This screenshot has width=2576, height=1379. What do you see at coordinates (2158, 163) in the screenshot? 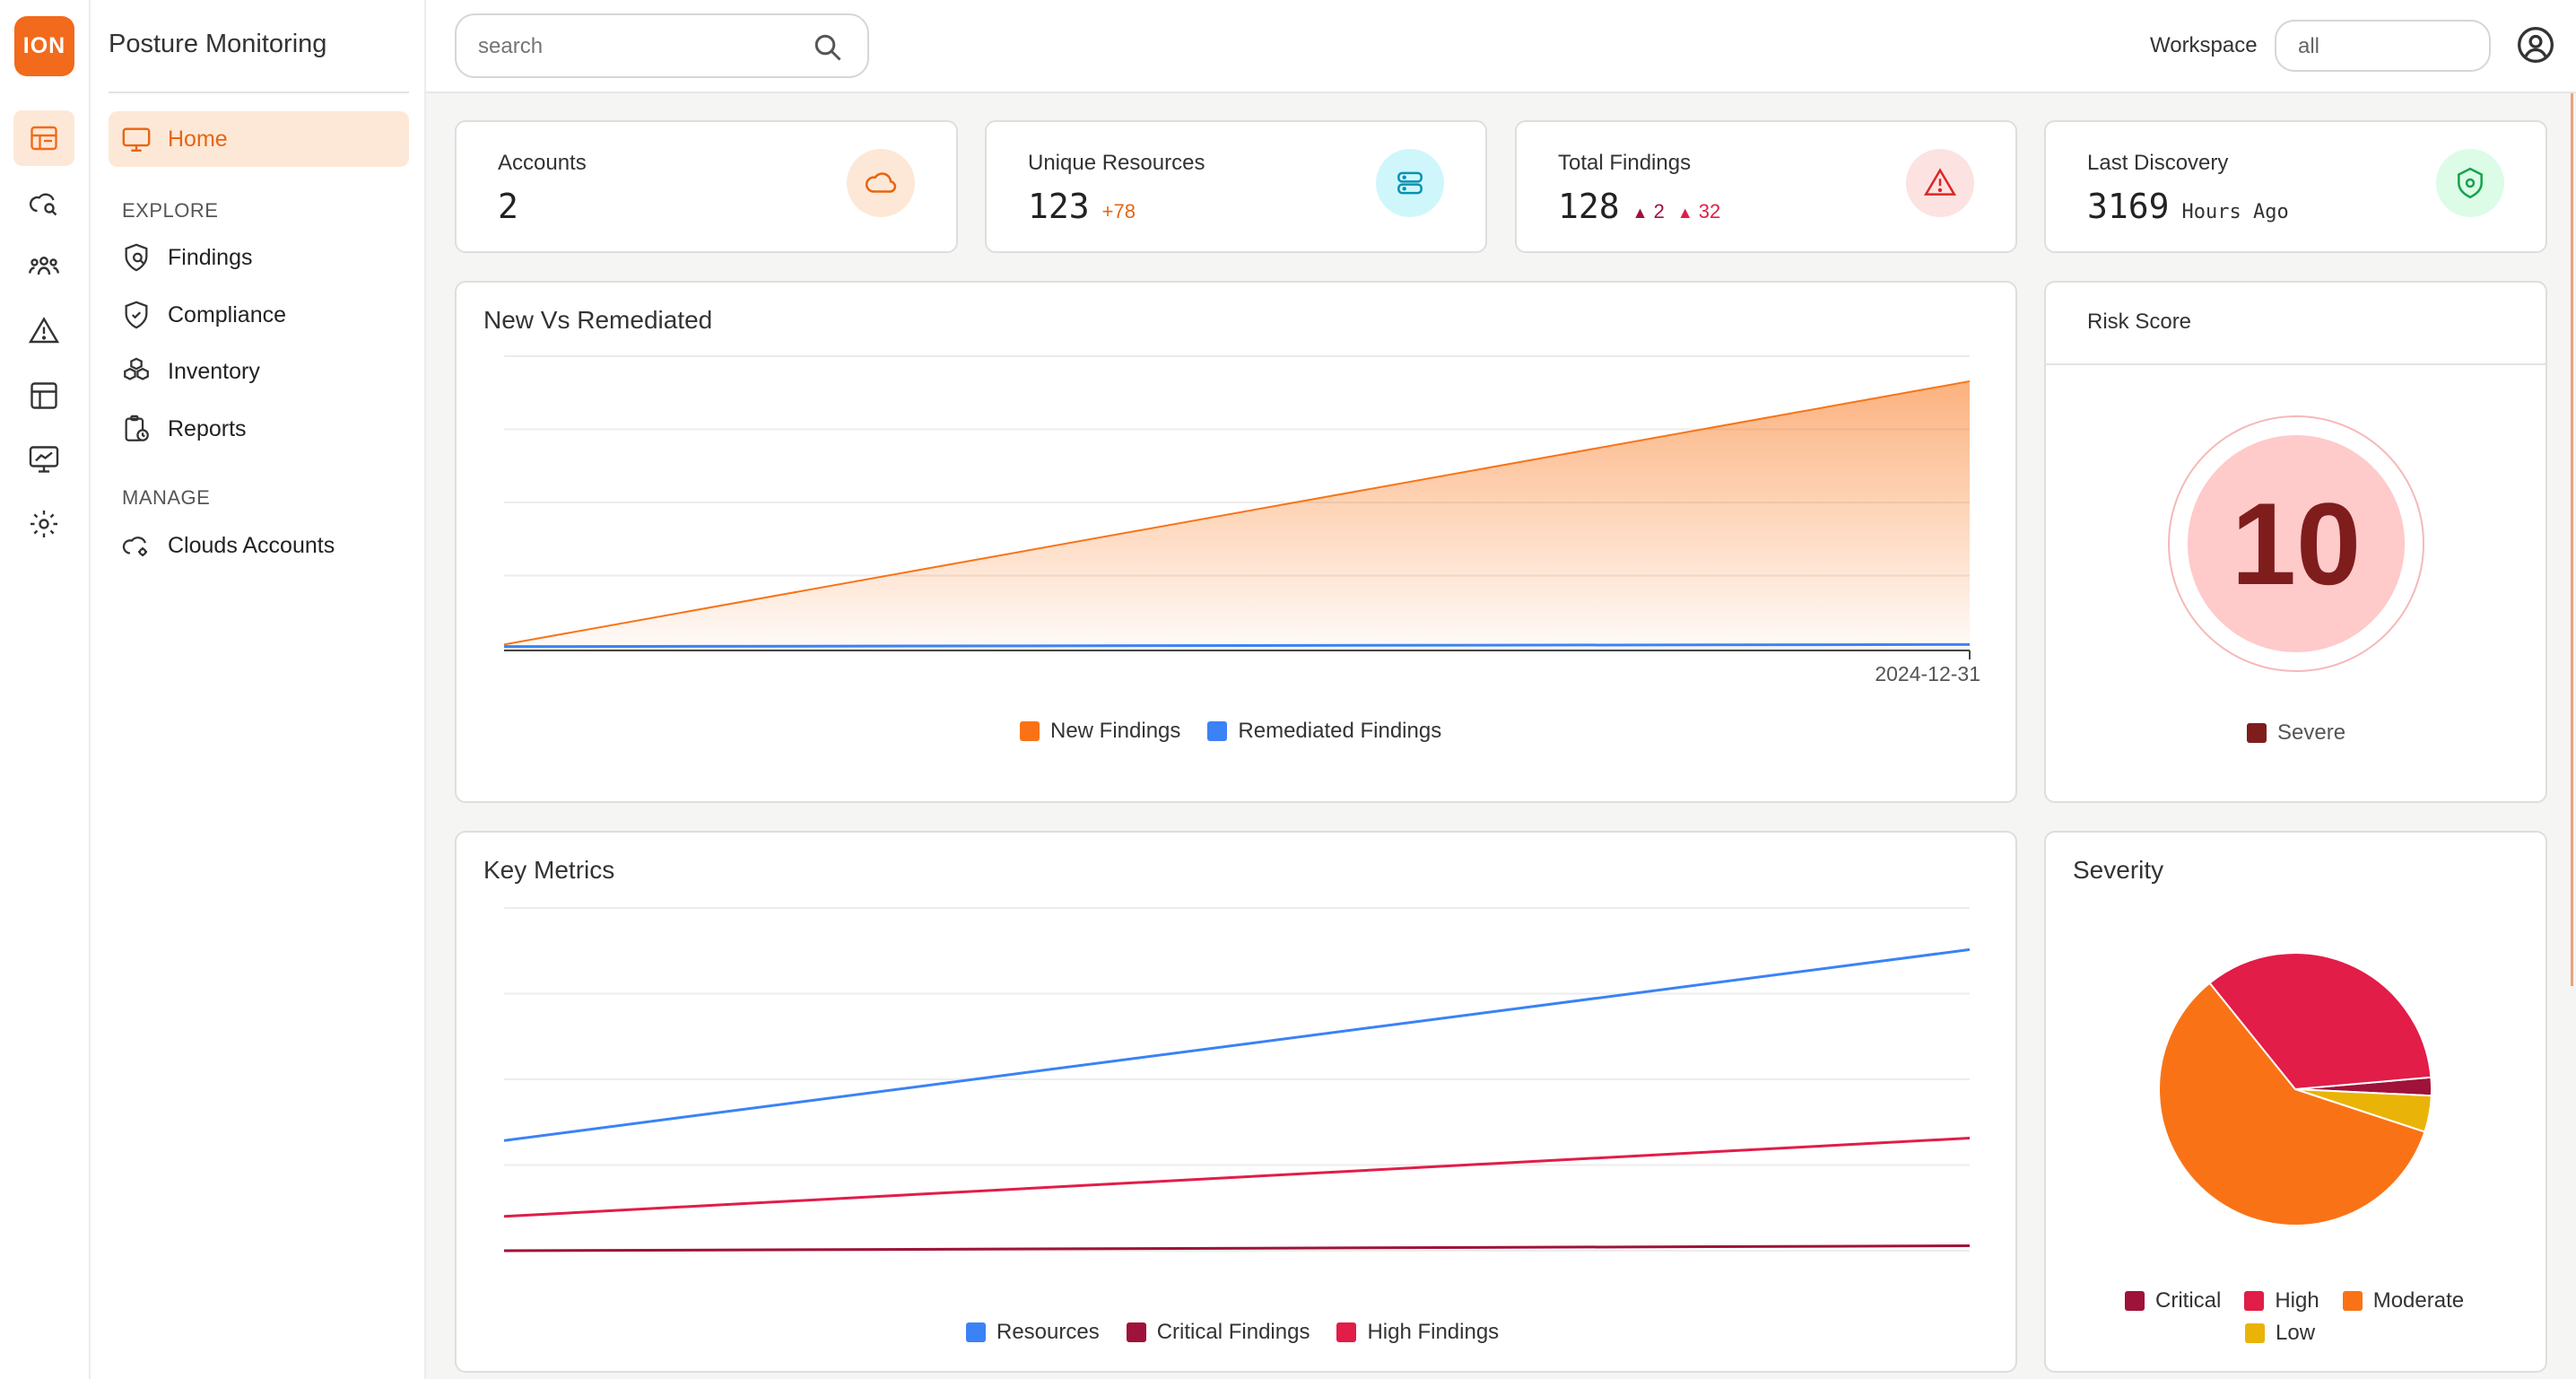
I see `stat-label: Last Discovery` at bounding box center [2158, 163].